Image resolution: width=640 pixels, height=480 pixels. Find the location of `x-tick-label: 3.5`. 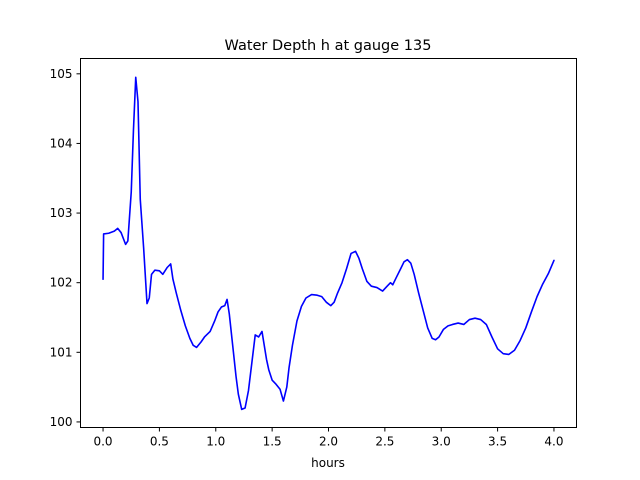

x-tick-label: 3.5 is located at coordinates (497, 442).